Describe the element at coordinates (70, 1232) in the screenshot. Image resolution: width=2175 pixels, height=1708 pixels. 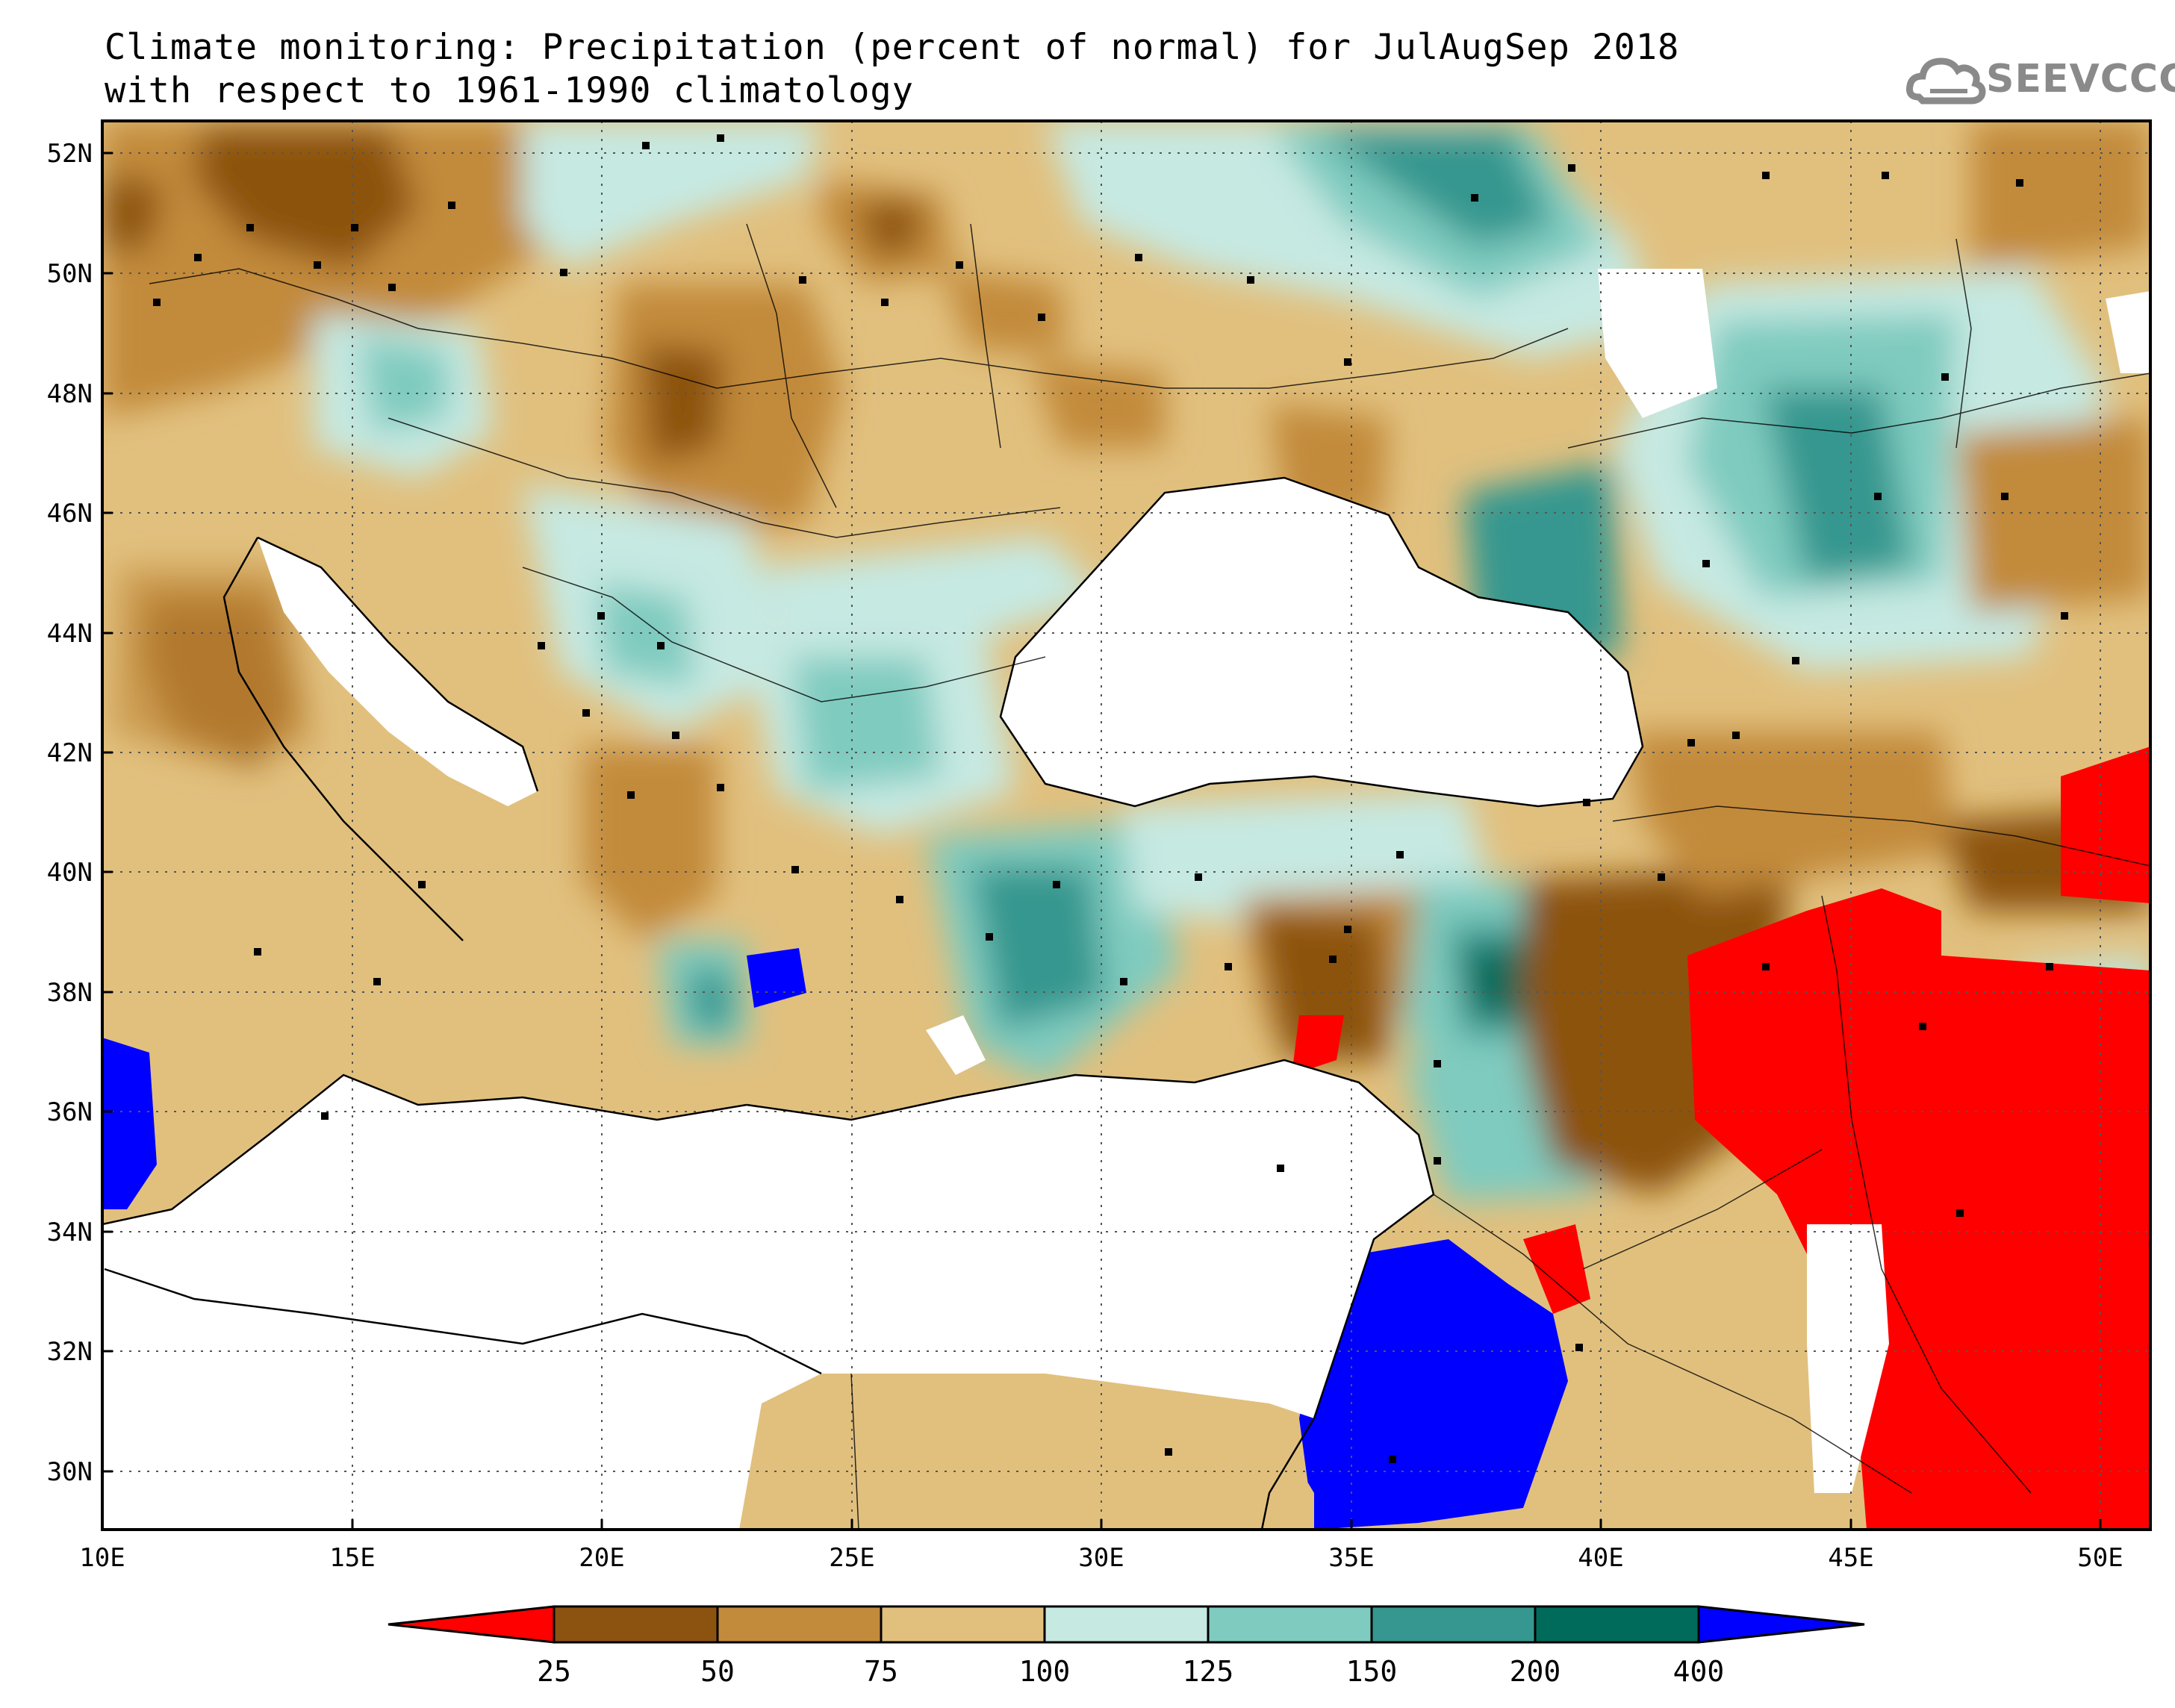
I see `y-tick-label: 34N` at that location.